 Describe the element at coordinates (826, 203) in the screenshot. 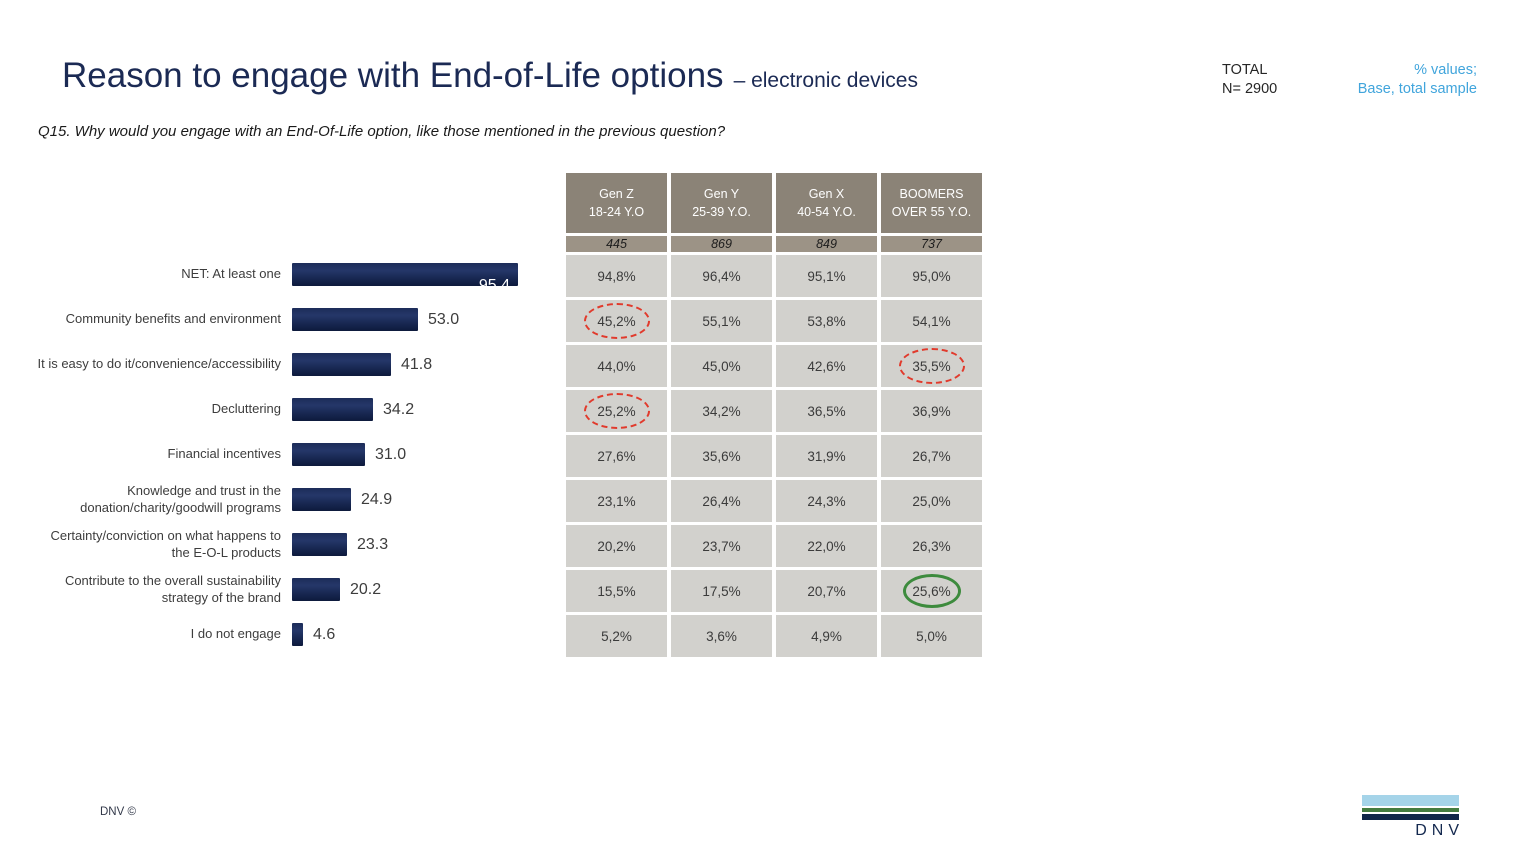

I see `table-column-header: Gen X 40-54 Y.O.` at that location.